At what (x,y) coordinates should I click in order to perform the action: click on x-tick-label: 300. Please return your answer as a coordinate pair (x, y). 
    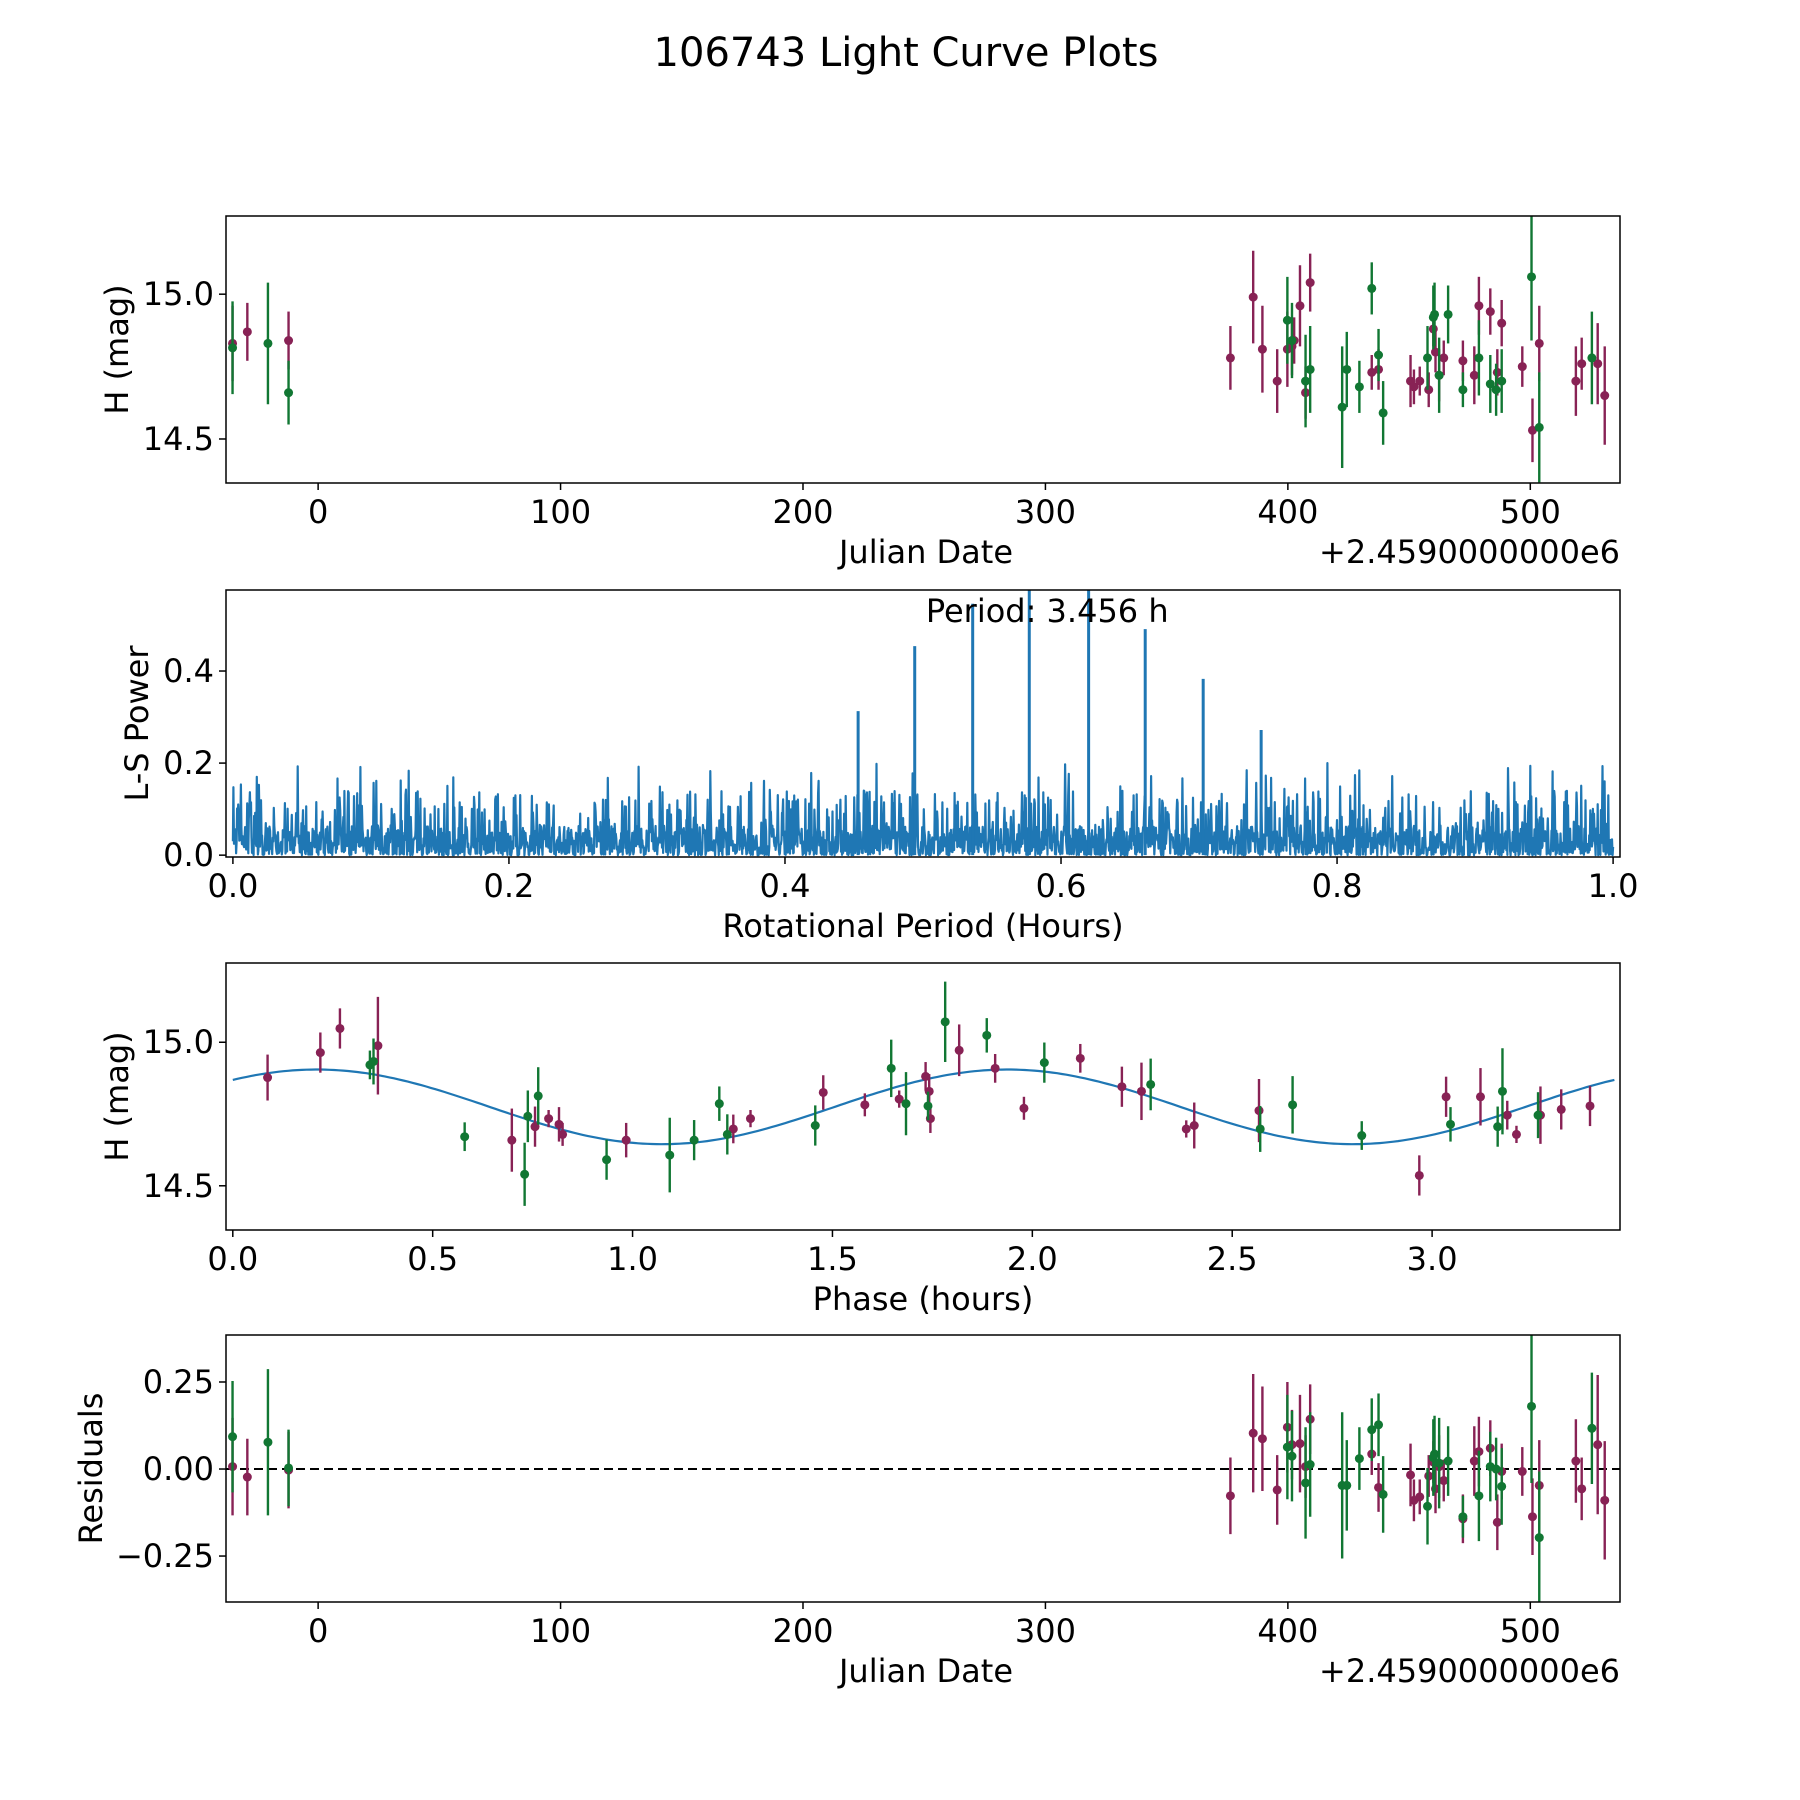
    Looking at the image, I should click on (1045, 1631).